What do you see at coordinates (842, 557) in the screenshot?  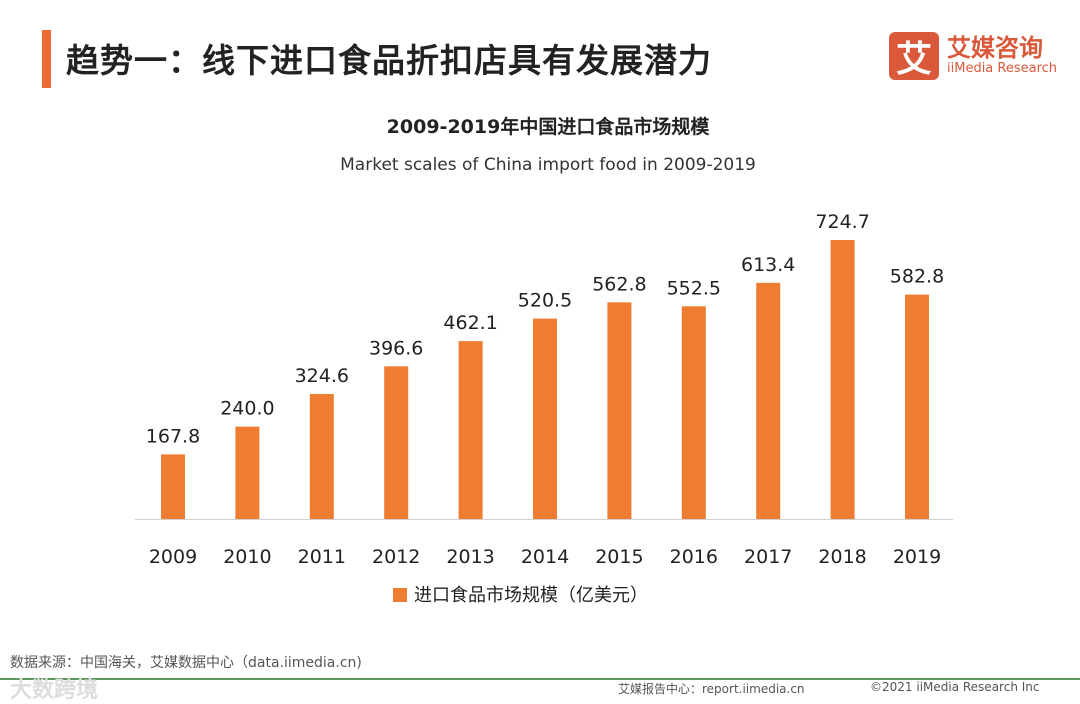 I see `x-tick-label: 2018` at bounding box center [842, 557].